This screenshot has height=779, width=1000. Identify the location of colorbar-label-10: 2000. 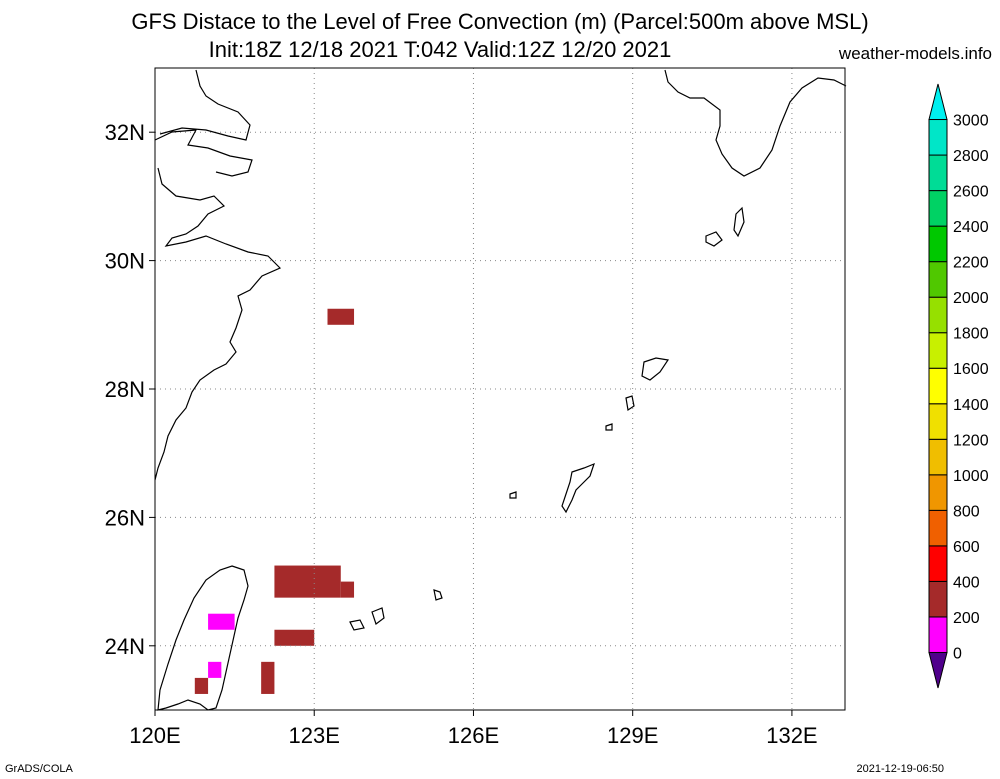
(971, 298).